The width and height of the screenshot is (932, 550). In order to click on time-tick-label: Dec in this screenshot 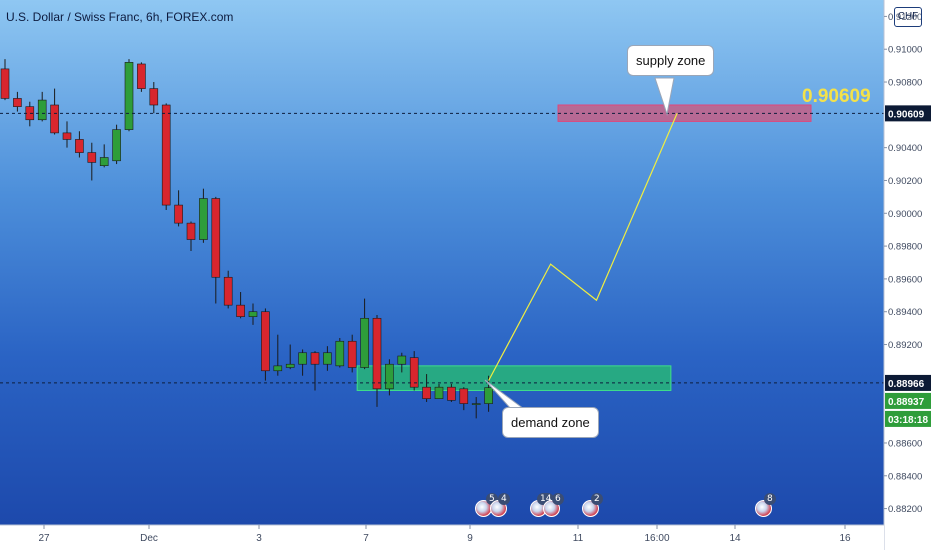, I will do `click(149, 538)`.